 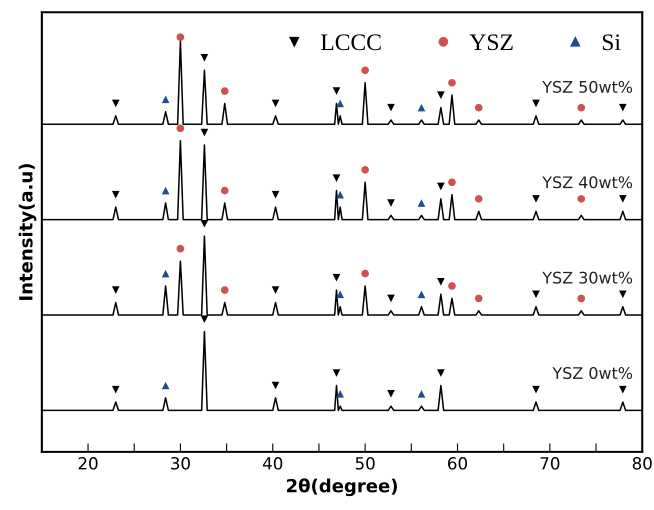 I want to click on x-tick-label: 30, so click(x=180, y=463).